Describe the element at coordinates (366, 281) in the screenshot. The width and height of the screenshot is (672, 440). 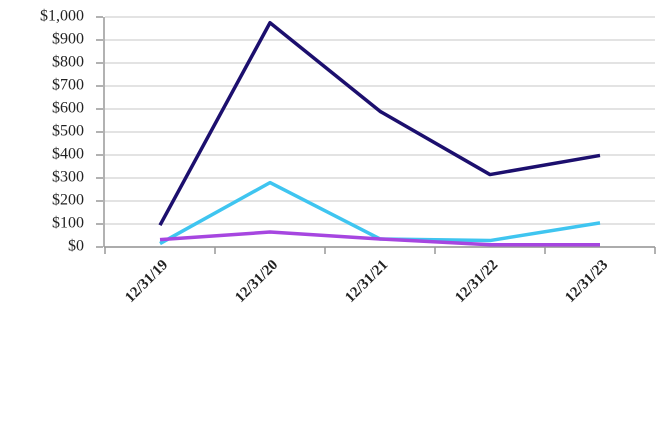
I see `x-tick-label: 12/31/21` at that location.